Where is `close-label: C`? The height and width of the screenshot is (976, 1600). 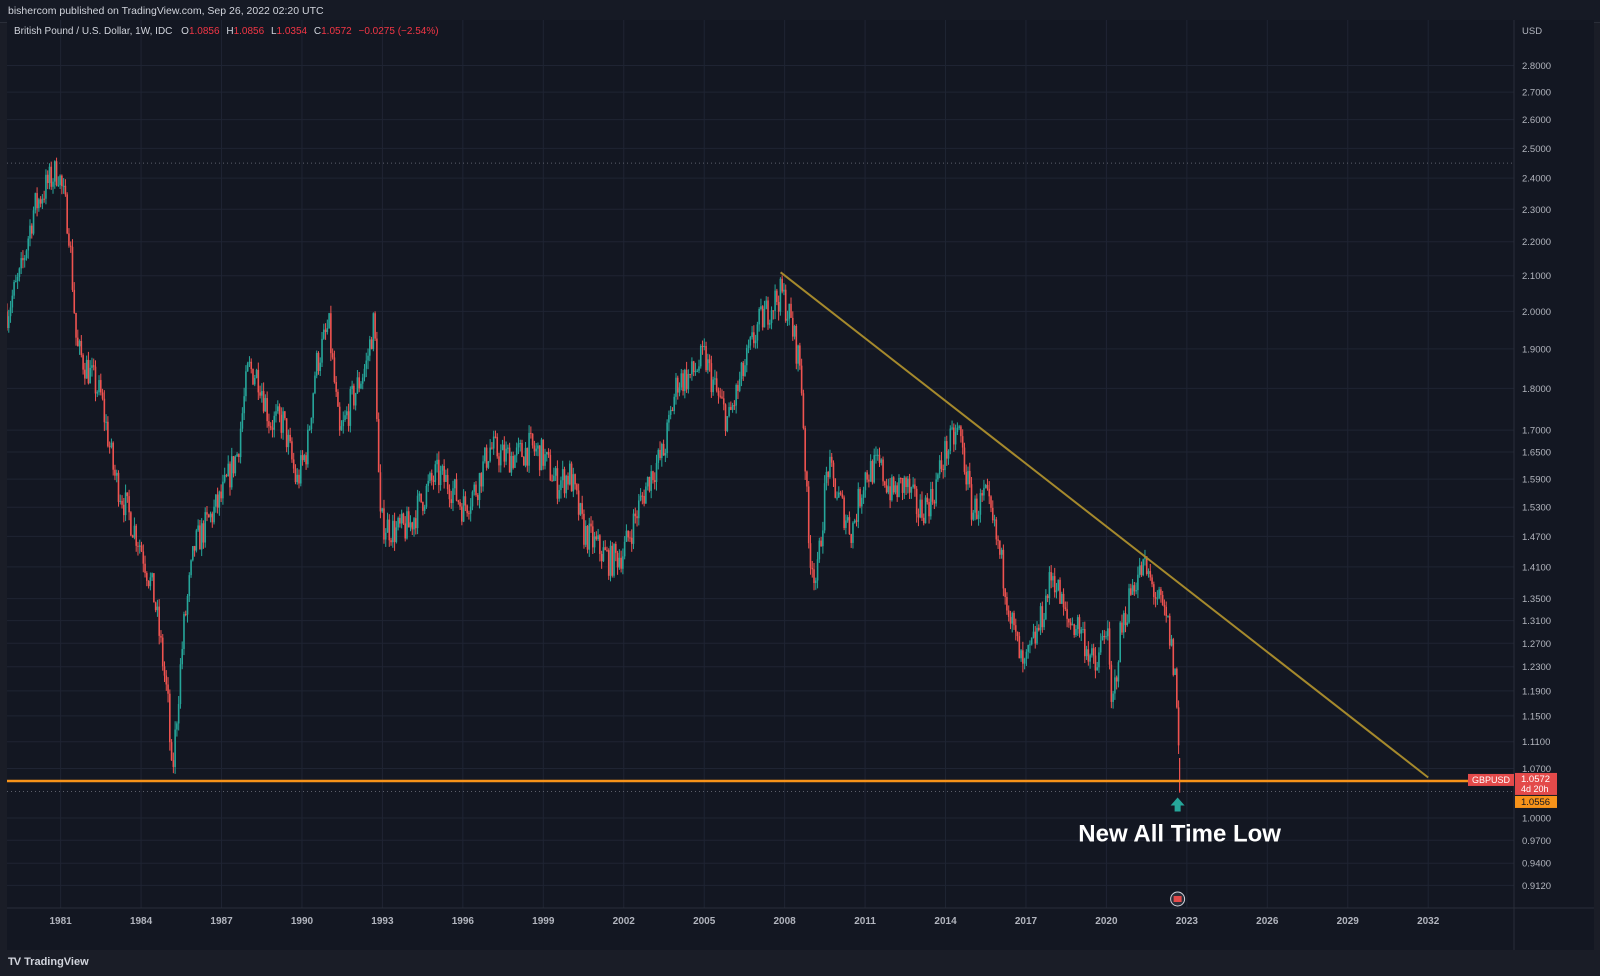
close-label: C is located at coordinates (317, 31).